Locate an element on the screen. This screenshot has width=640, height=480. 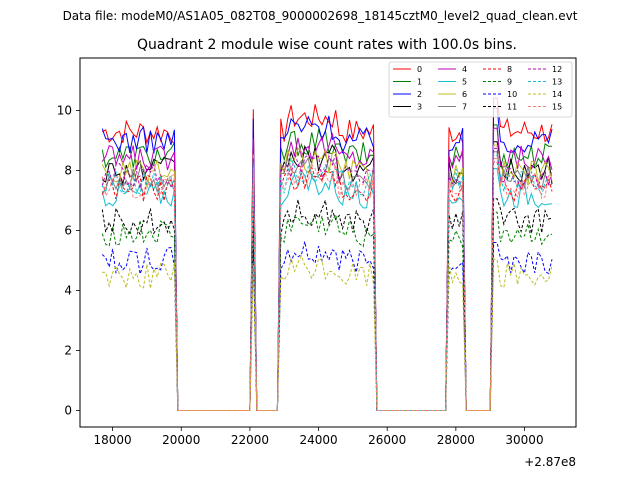
legend-frame is located at coordinates (480, 89).